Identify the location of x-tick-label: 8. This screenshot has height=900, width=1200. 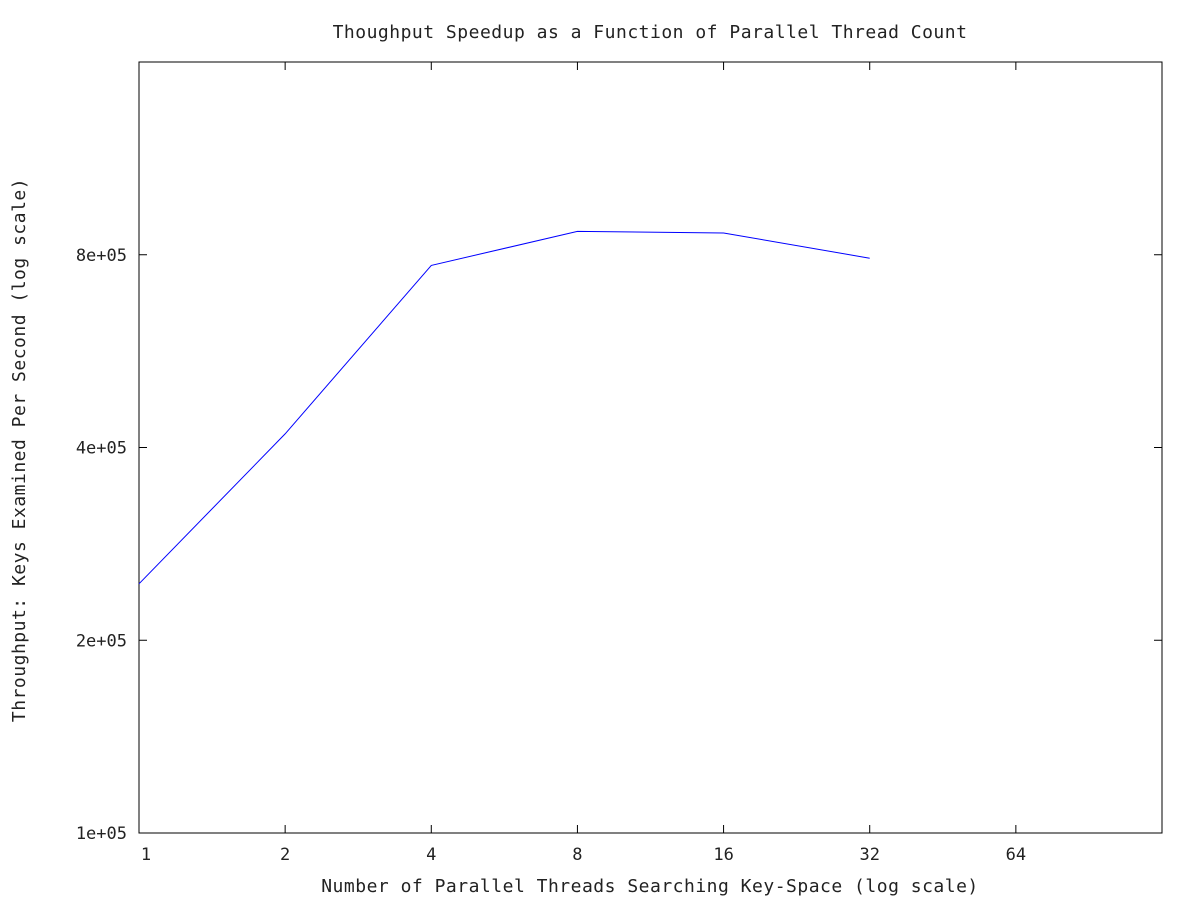
(577, 855).